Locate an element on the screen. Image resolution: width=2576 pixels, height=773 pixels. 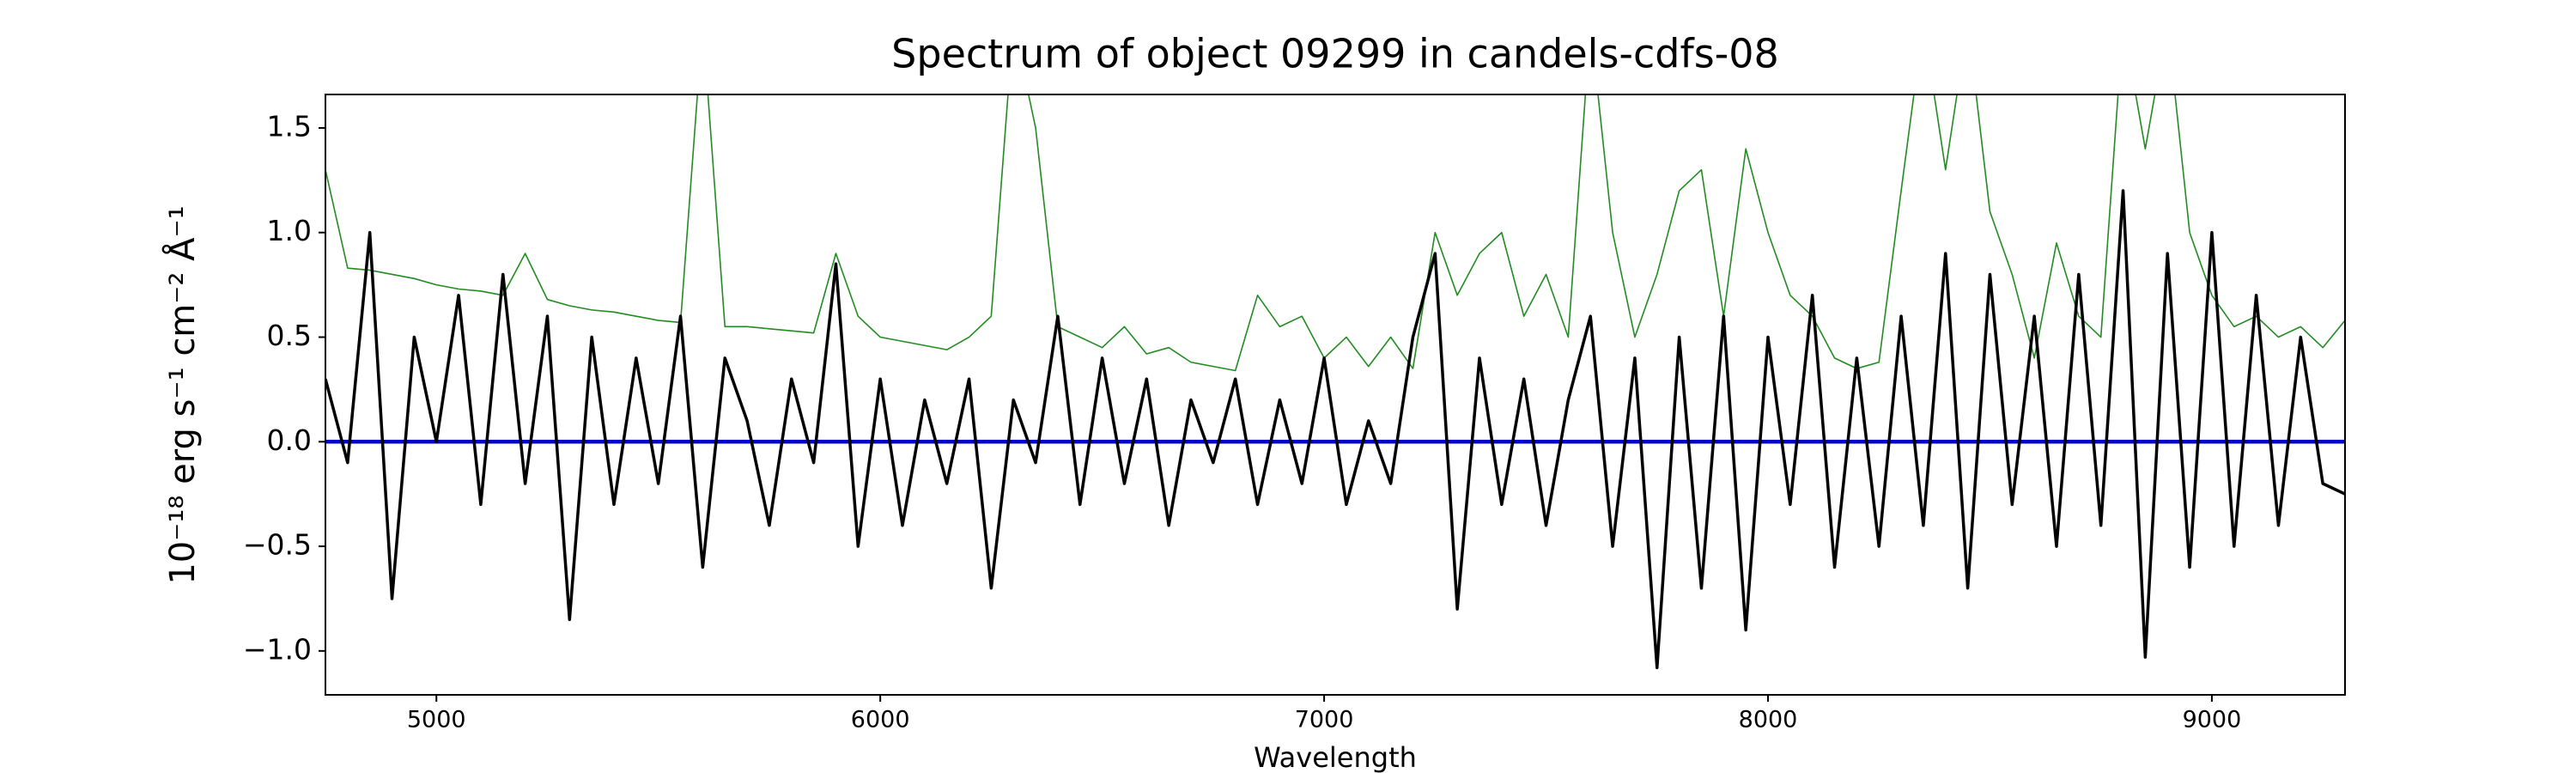
y-tick-label: −1.0 is located at coordinates (278, 649).